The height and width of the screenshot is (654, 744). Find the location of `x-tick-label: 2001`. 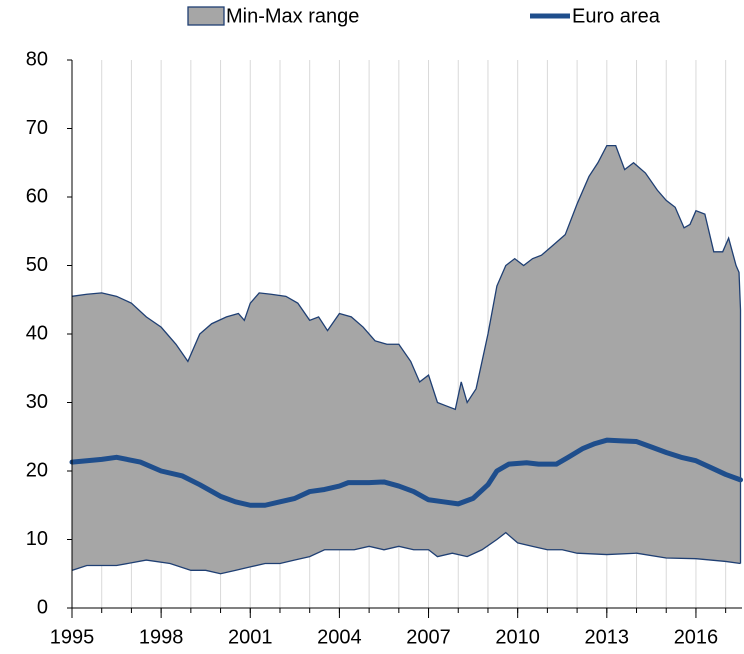

x-tick-label: 2001 is located at coordinates (250, 637).